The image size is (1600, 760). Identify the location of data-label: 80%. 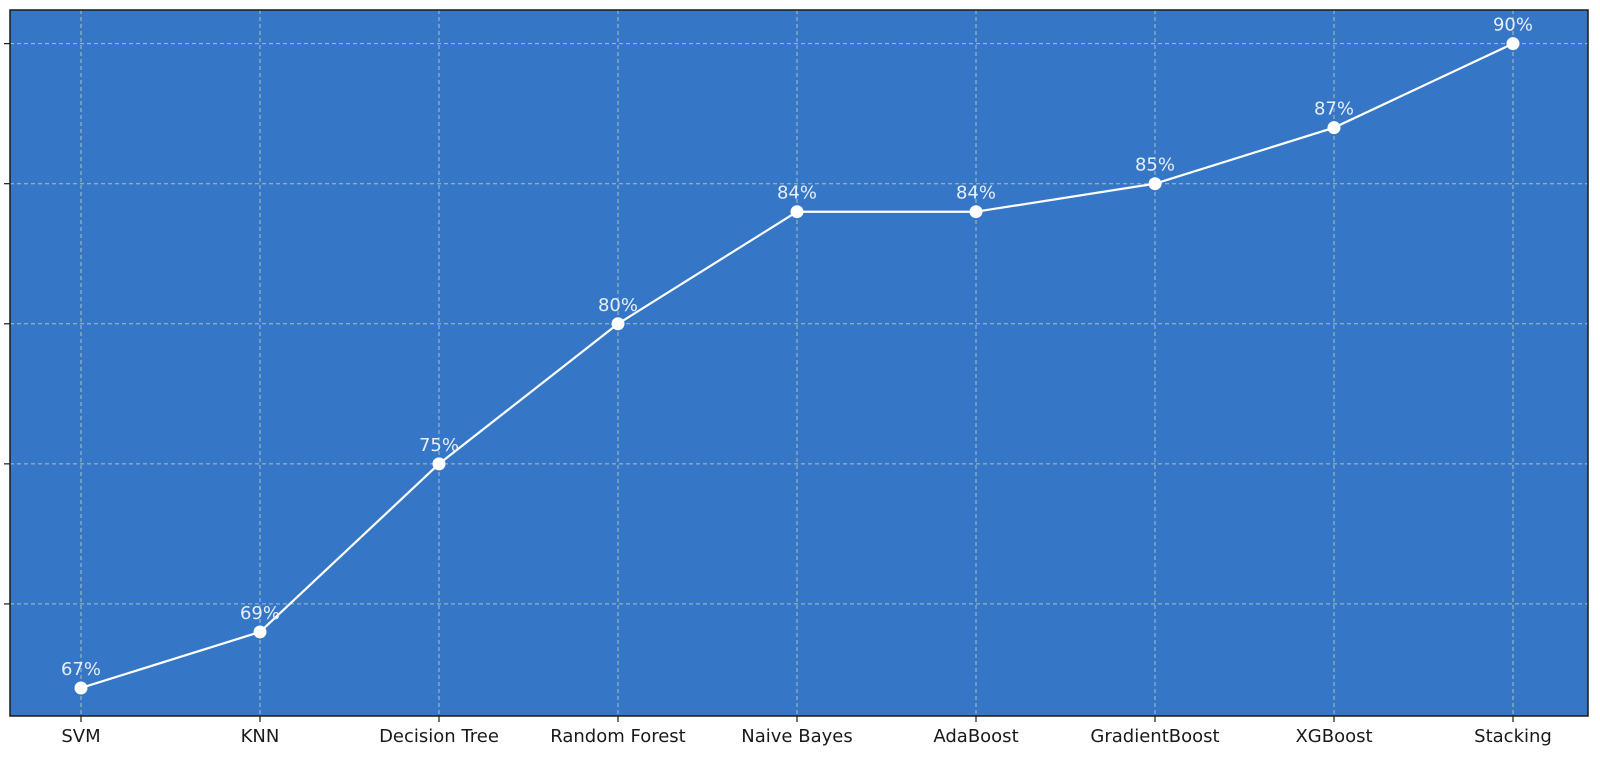
(618, 305).